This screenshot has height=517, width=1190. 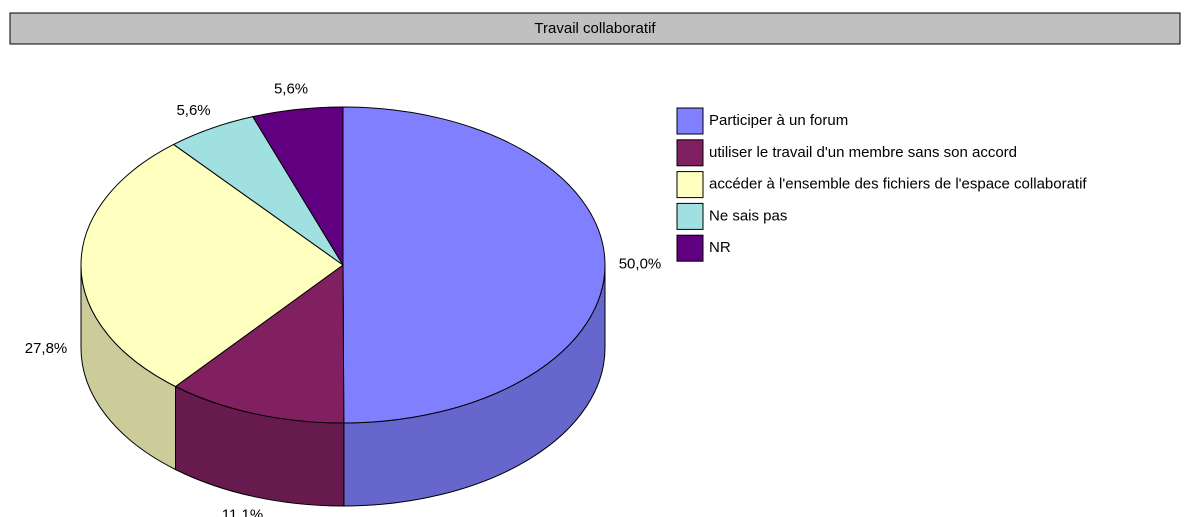 I want to click on chart-title: Travail collaboratif, so click(x=595, y=28).